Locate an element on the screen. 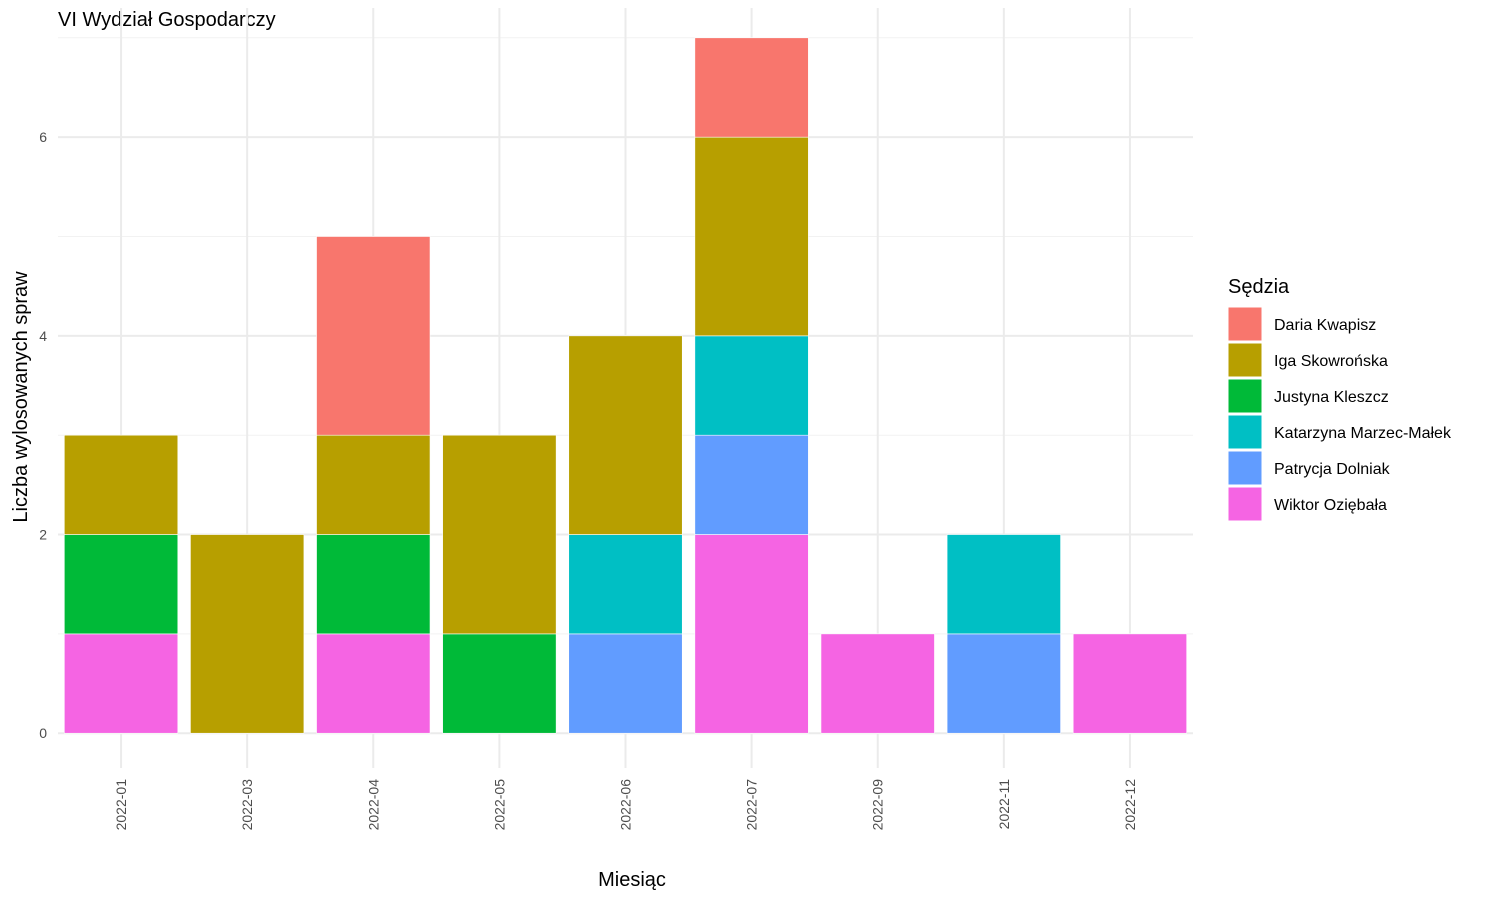  y-ticks: 0 2 4 6 is located at coordinates (43, 435).